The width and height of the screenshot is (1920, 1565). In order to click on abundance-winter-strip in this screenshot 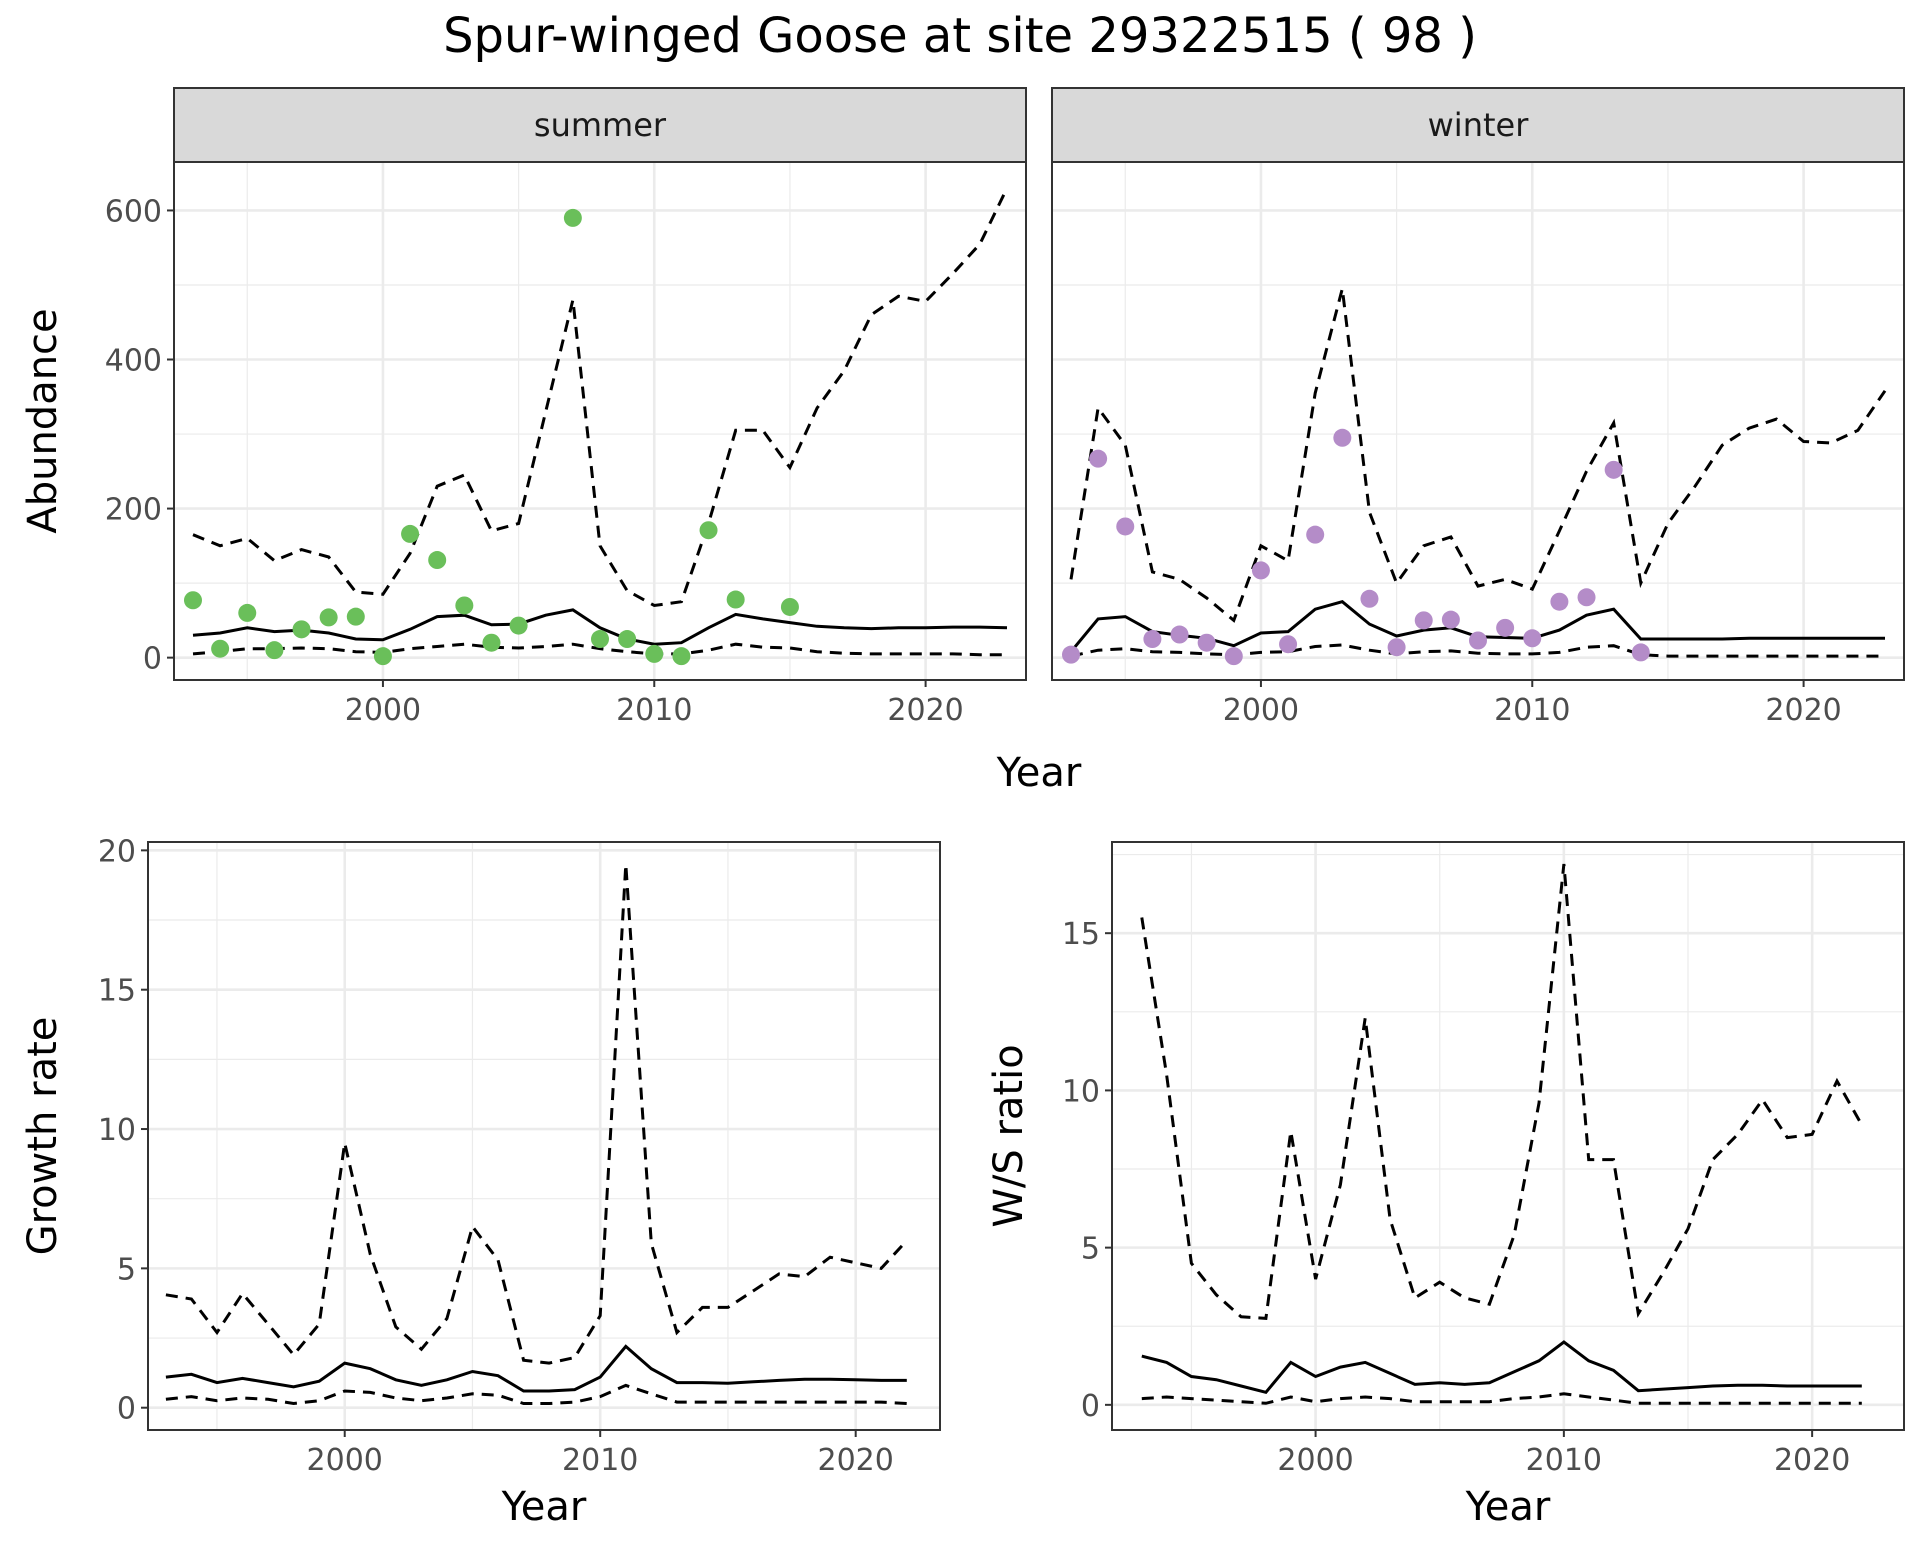, I will do `click(1478, 125)`.